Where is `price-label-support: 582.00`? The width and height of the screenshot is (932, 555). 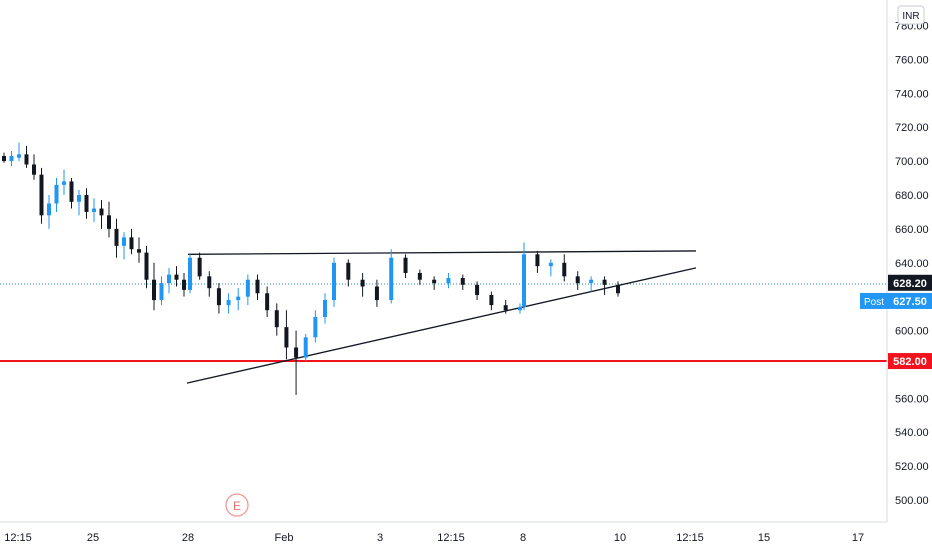 price-label-support: 582.00 is located at coordinates (910, 361).